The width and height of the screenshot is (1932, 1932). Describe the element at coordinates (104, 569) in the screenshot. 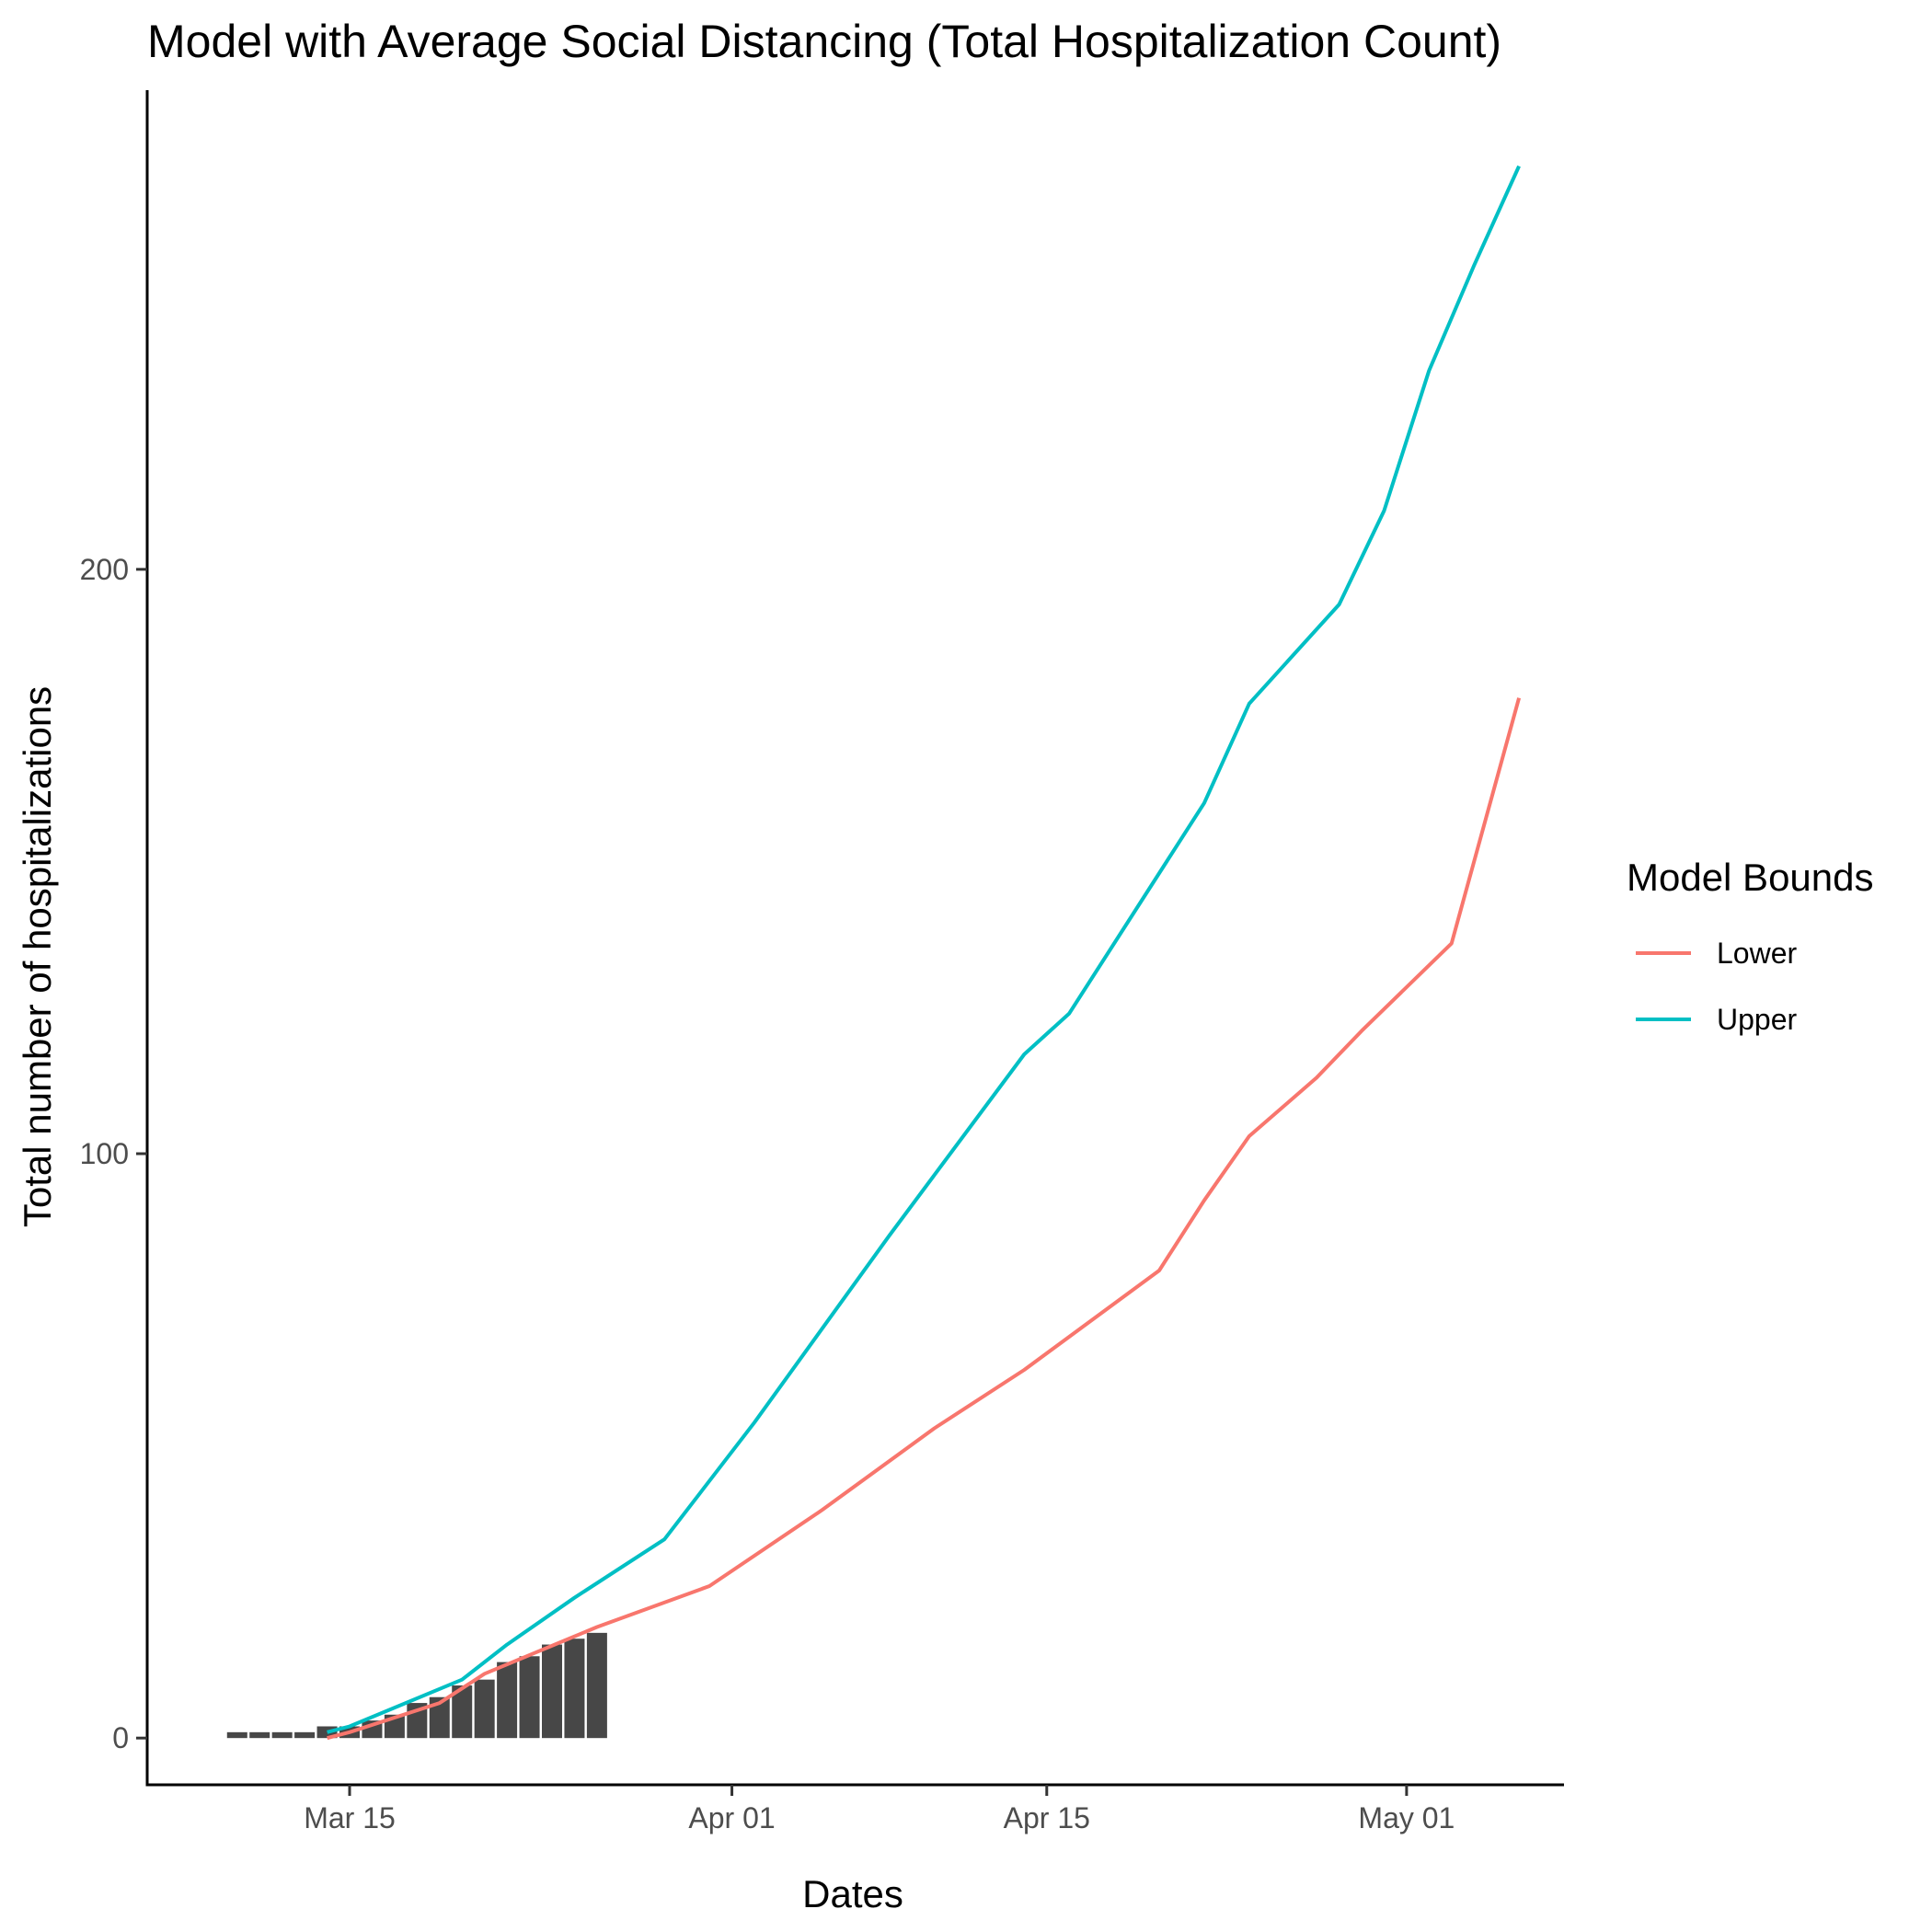

I see `y-tick-label-200: 200` at that location.